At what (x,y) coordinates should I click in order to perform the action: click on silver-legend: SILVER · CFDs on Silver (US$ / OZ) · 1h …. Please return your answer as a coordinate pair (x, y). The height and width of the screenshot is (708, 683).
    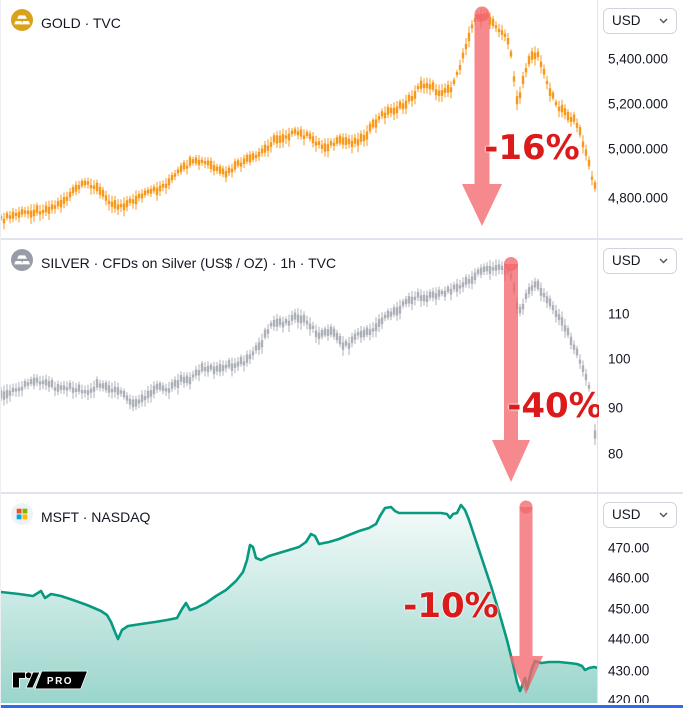
    Looking at the image, I should click on (173, 262).